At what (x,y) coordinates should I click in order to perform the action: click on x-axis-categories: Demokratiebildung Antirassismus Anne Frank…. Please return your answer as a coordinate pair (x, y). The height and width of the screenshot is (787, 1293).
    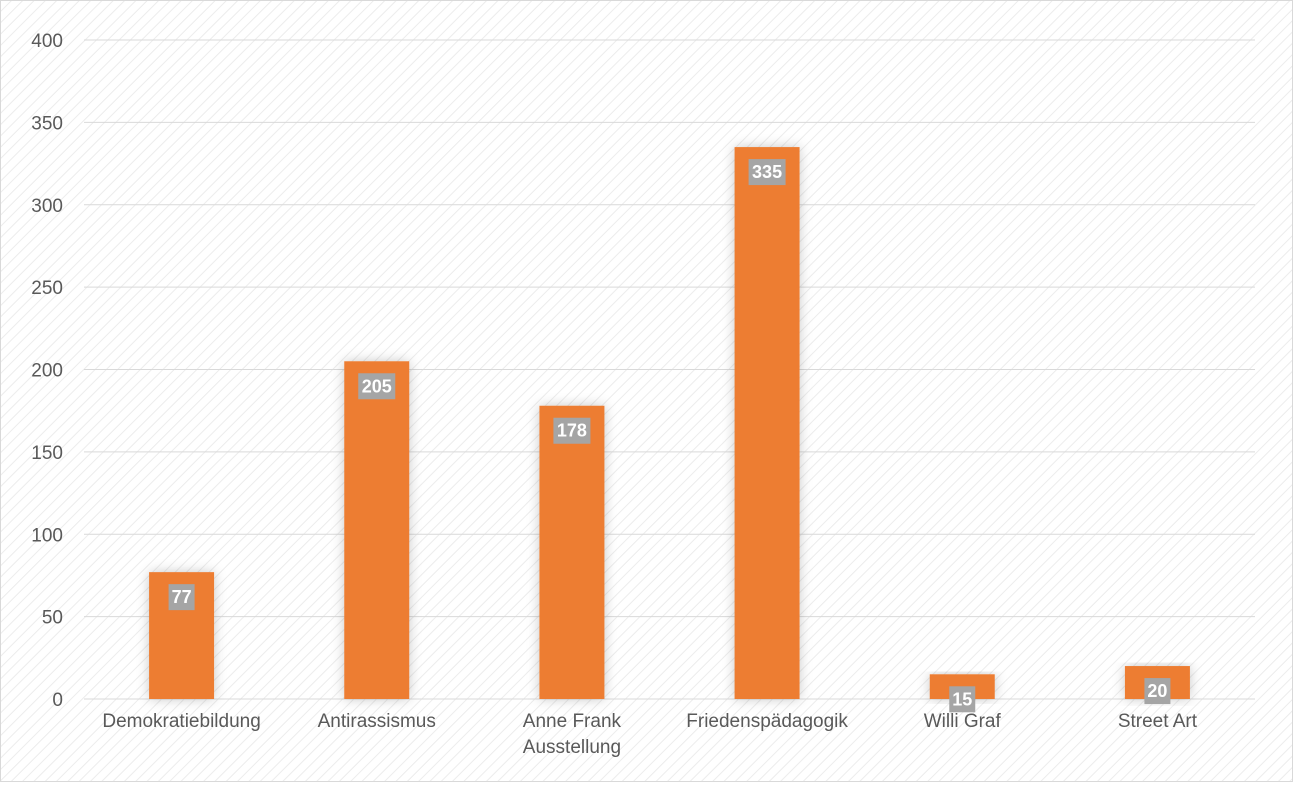
    Looking at the image, I should click on (649, 734).